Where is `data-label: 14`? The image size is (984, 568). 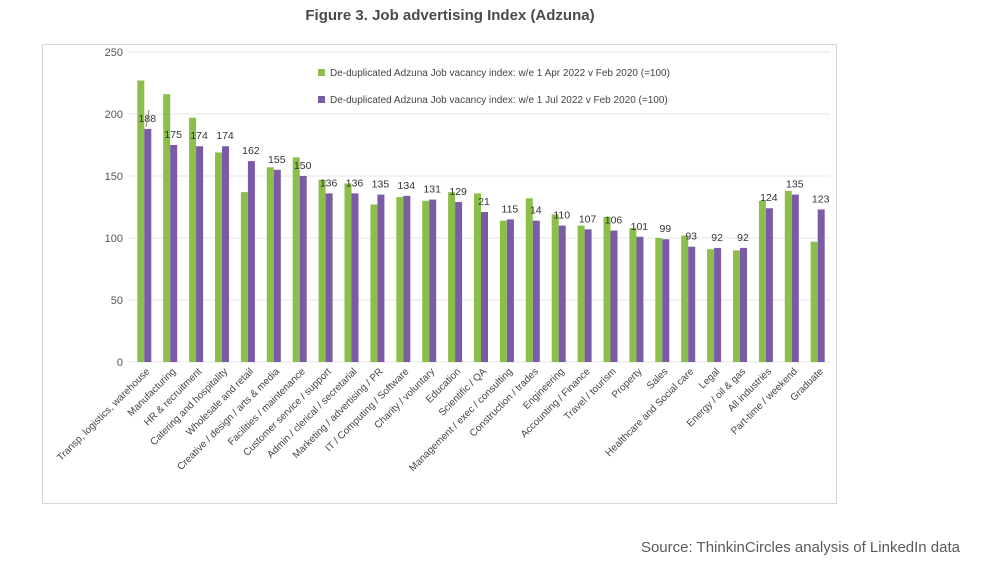 data-label: 14 is located at coordinates (536, 211).